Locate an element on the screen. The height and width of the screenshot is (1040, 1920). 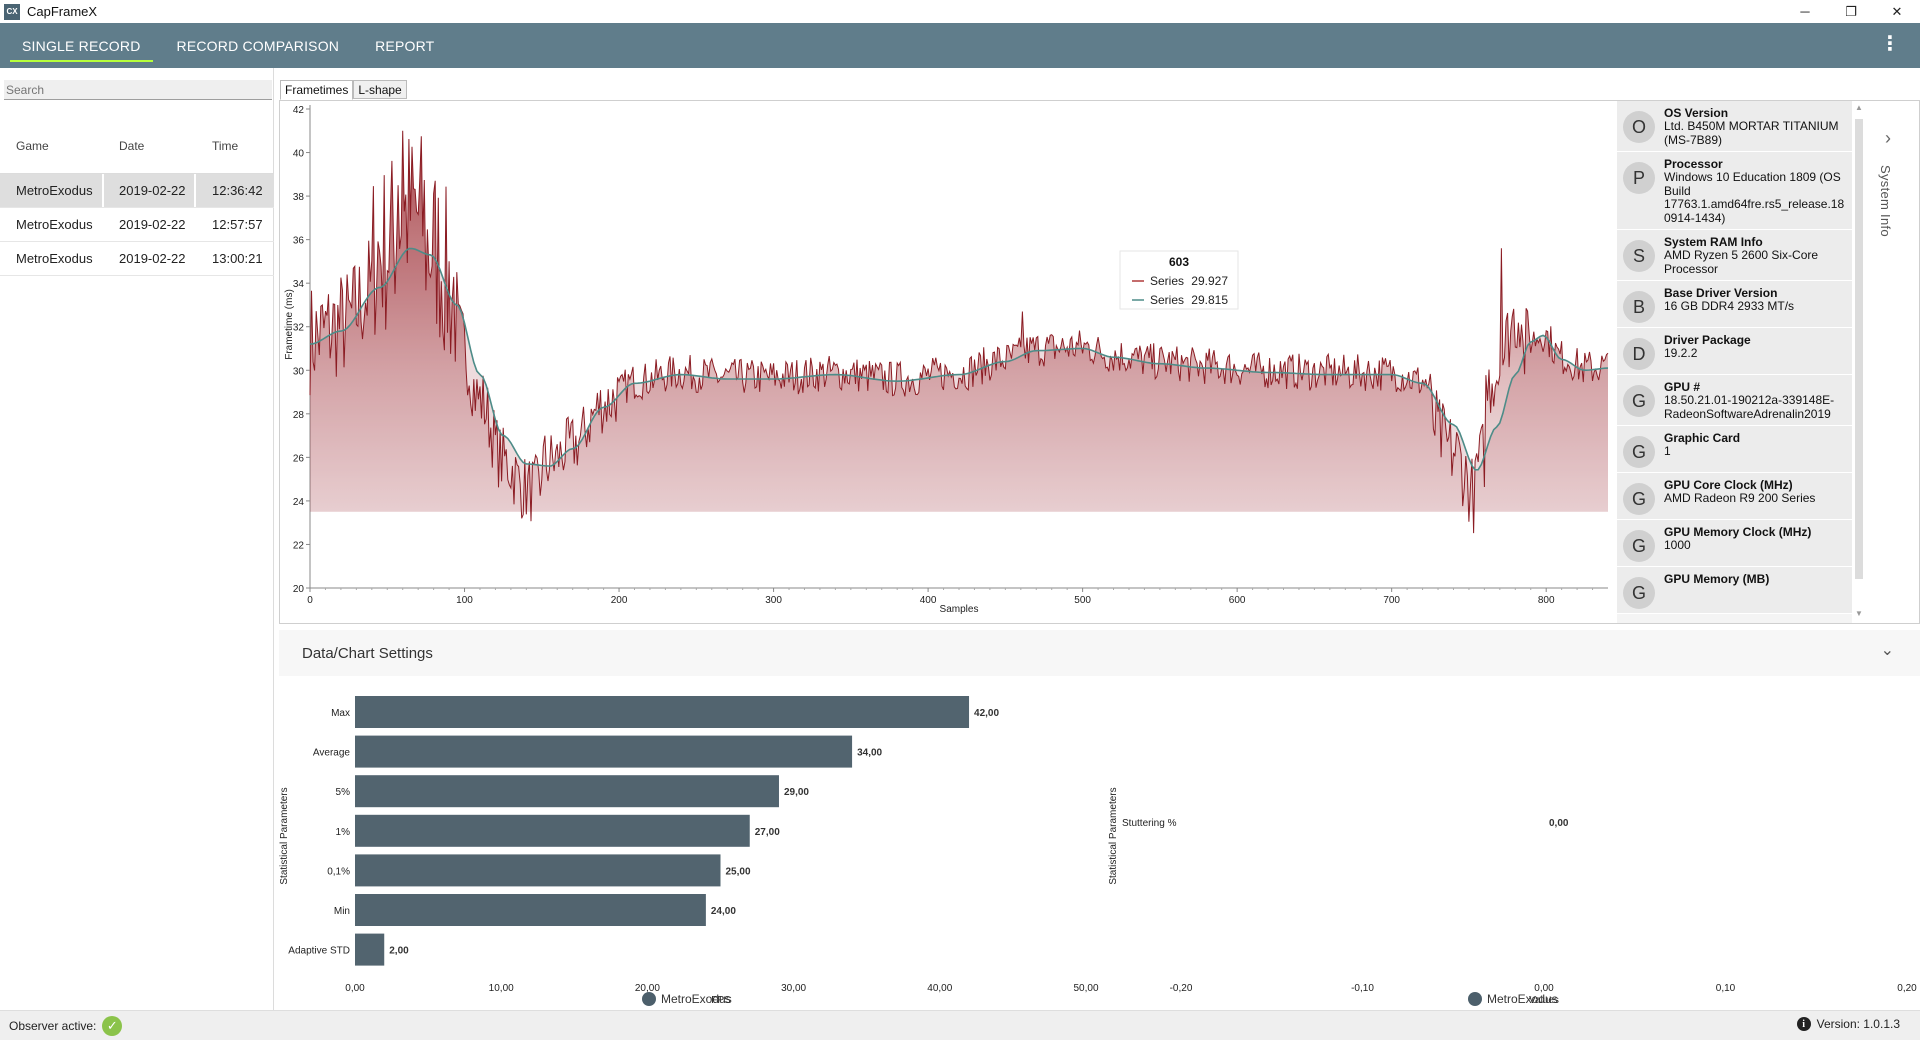
search-input is located at coordinates (138, 90).